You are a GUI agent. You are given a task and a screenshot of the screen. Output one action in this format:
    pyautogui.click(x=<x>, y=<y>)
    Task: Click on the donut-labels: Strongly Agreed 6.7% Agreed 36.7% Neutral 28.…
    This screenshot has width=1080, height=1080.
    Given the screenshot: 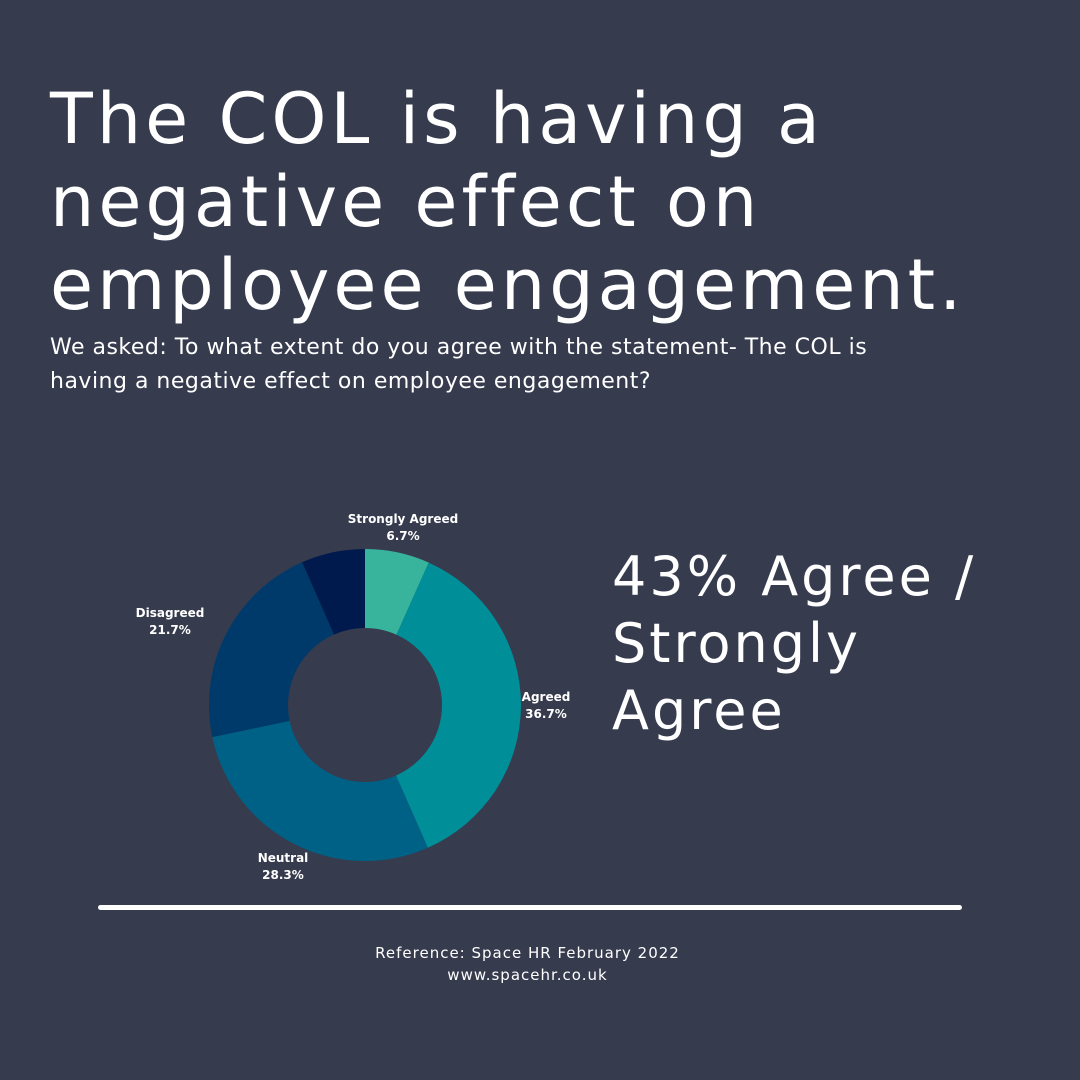 What is the action you would take?
    pyautogui.click(x=353, y=697)
    